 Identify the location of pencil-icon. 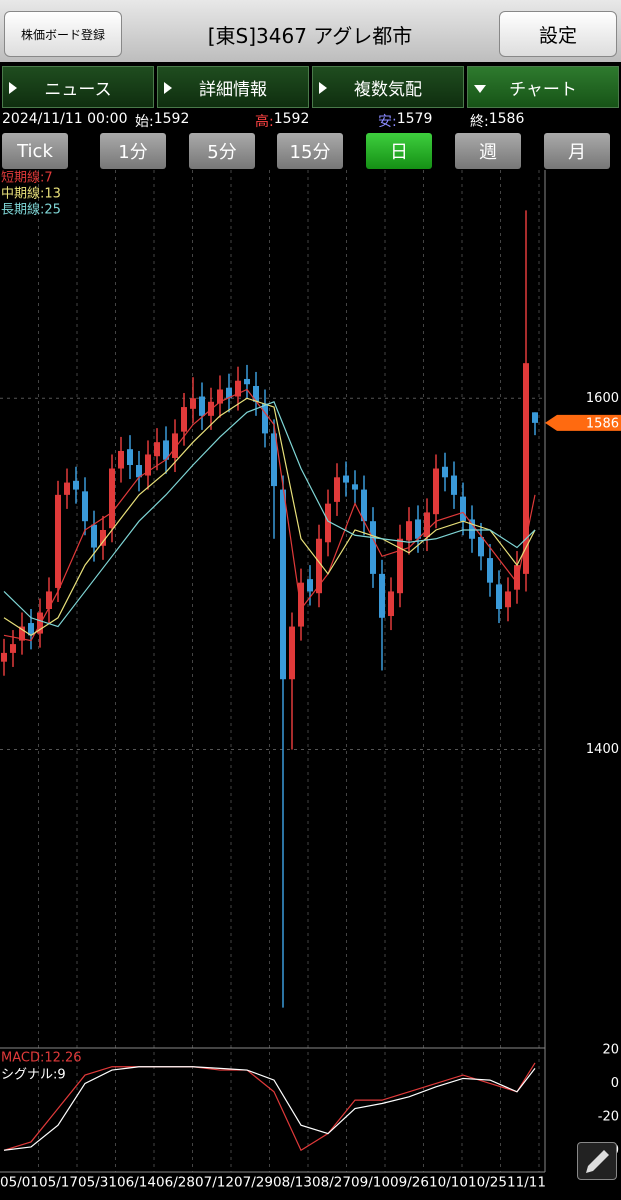
(597, 1161).